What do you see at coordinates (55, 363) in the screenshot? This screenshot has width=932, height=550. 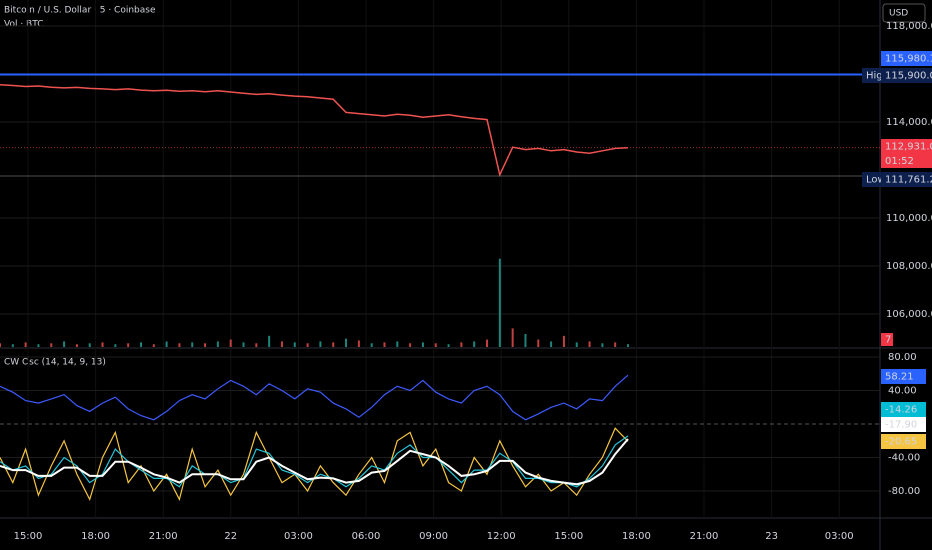 I see `osc-title: CW Osc (14, 14, 9, 13)` at bounding box center [55, 363].